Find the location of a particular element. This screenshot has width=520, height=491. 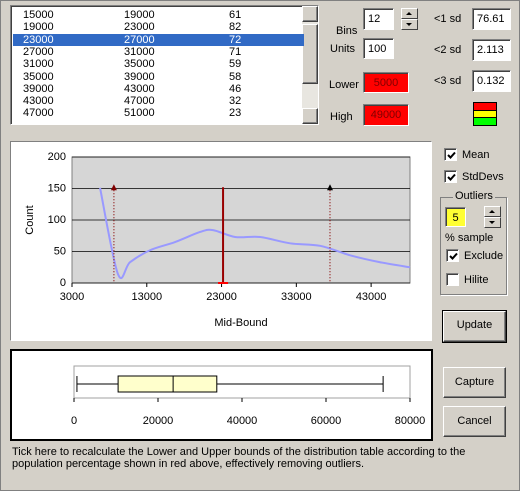

outliers-spinner is located at coordinates (492, 217).